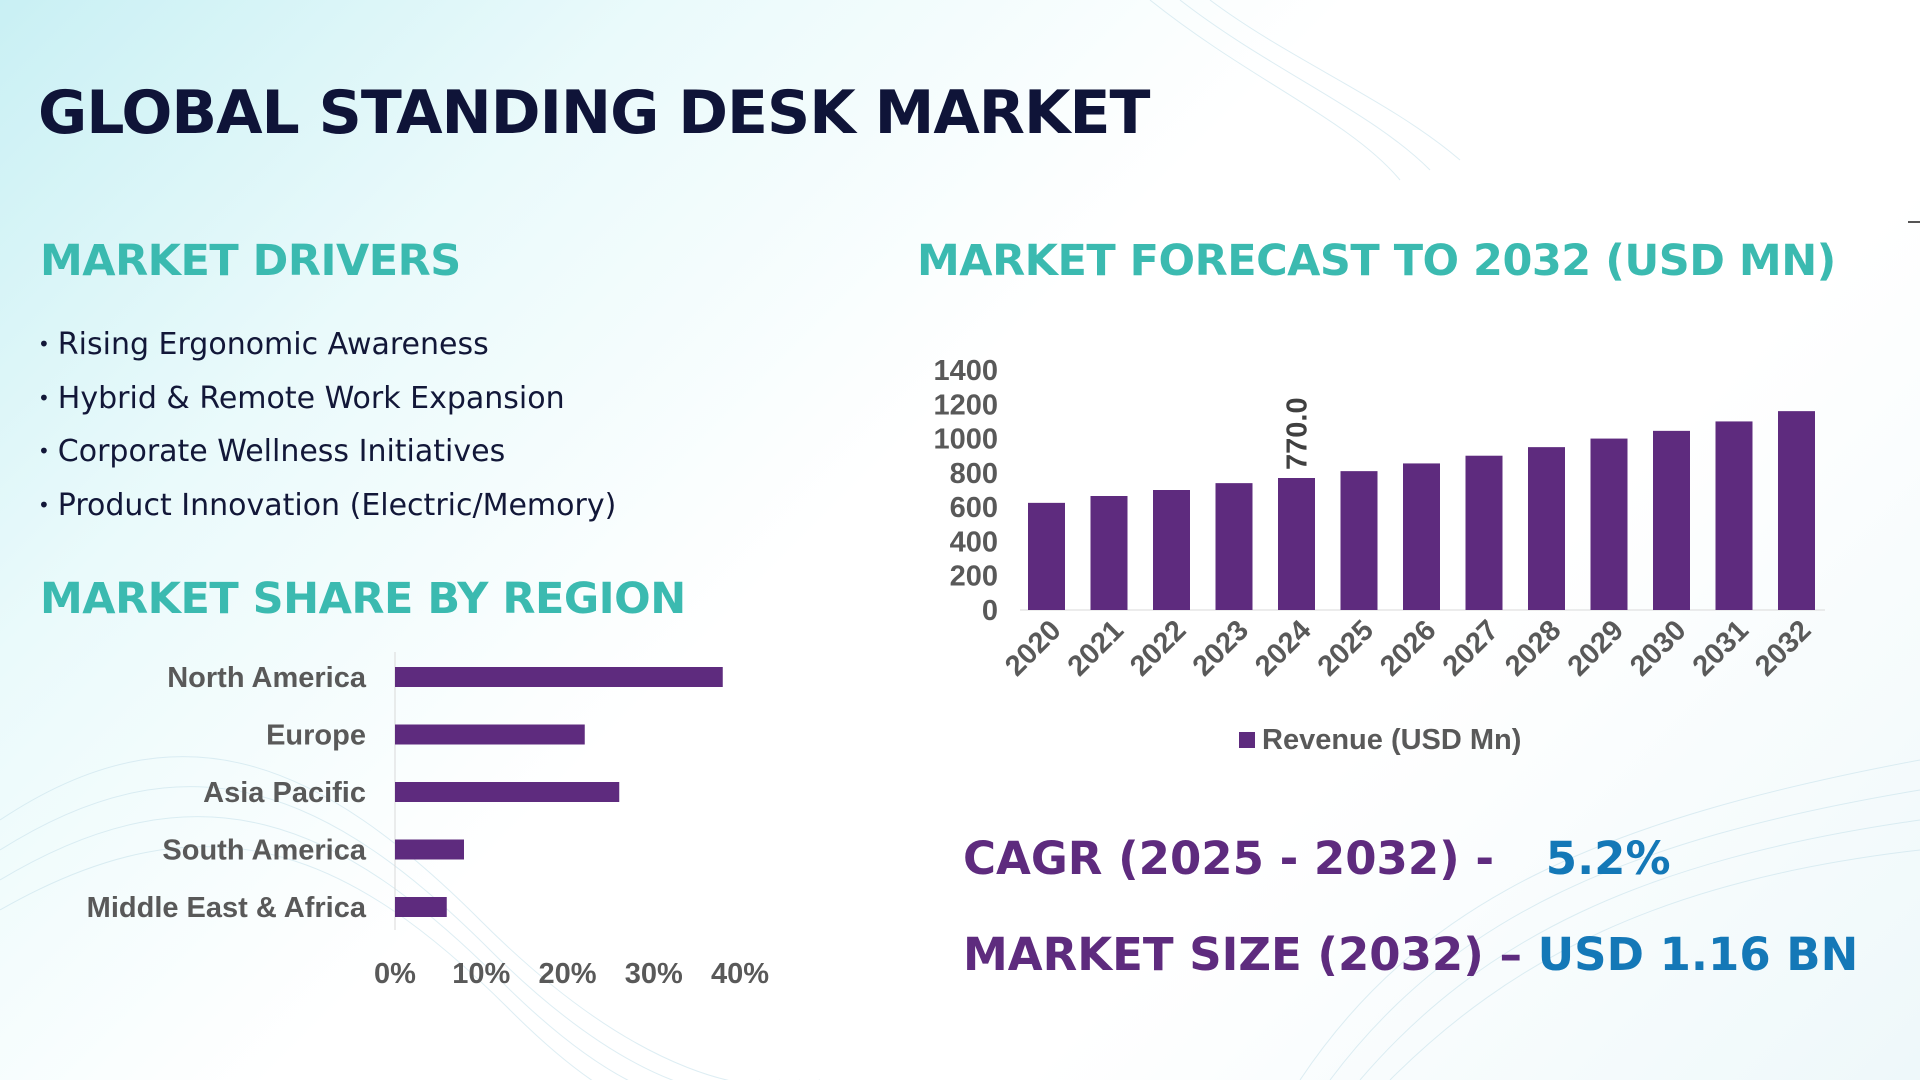 Image resolution: width=1920 pixels, height=1080 pixels. I want to click on driver-item: • Rising Ergonomic Awareness, so click(327, 349).